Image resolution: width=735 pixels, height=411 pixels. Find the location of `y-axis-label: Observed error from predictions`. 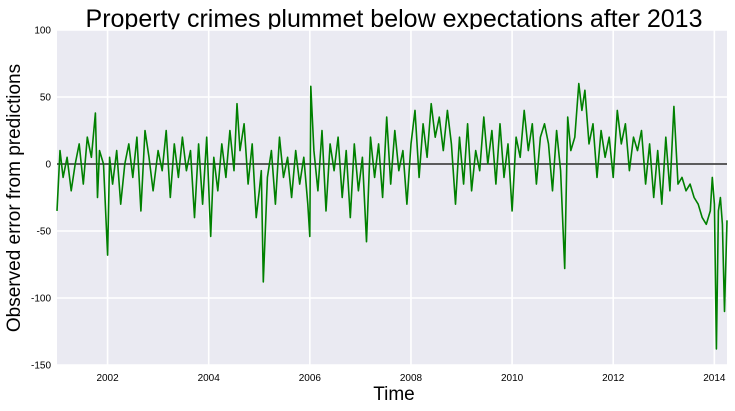

y-axis-label: Observed error from predictions is located at coordinates (14, 198).